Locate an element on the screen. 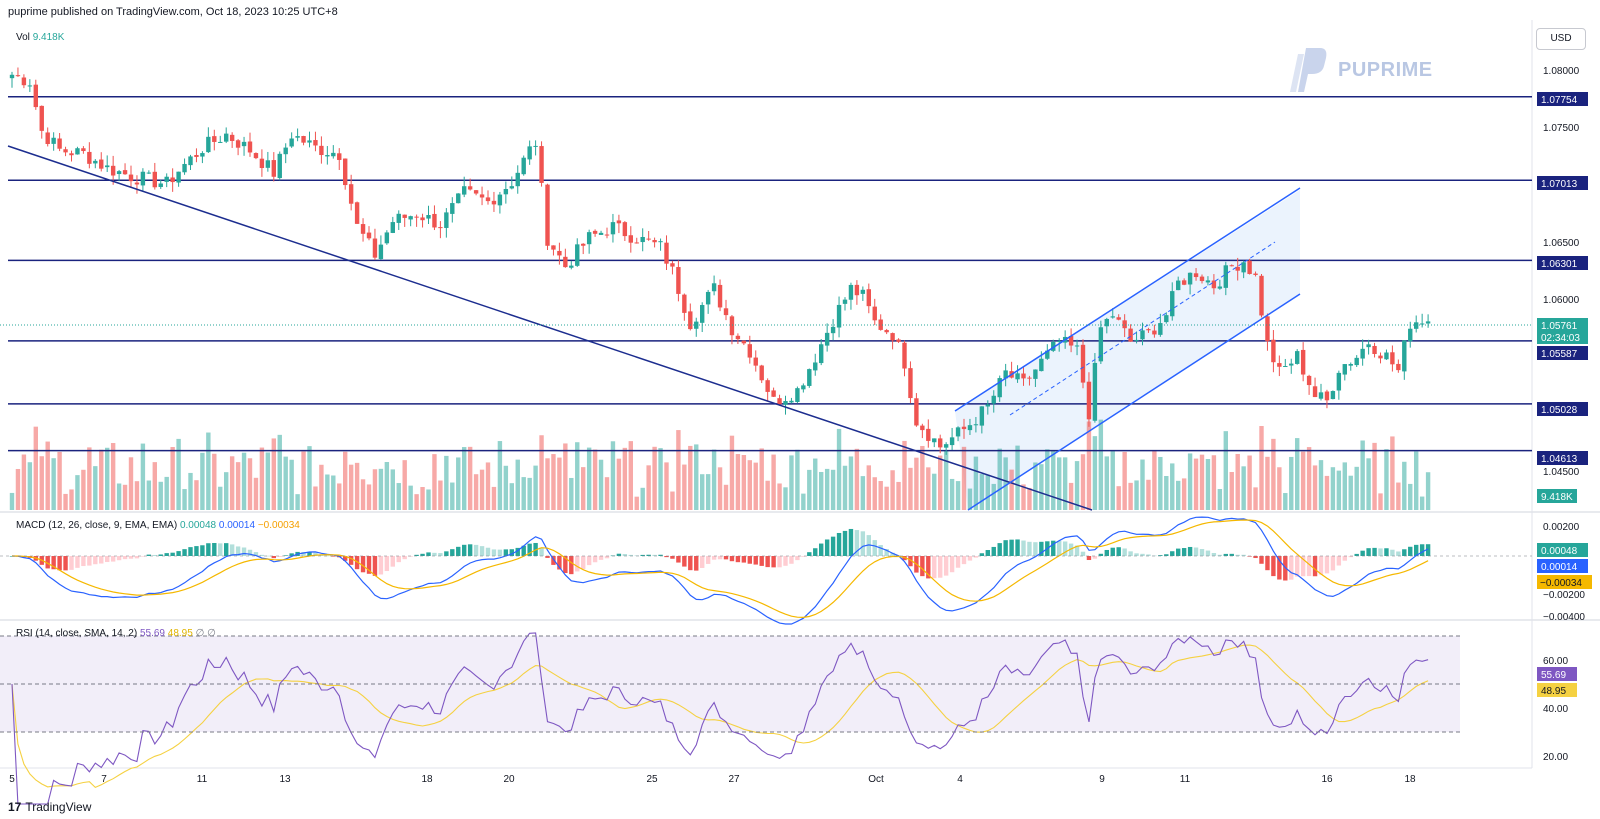 This screenshot has width=1600, height=819. watermark-brand: PUPRIME is located at coordinates (1385, 69).